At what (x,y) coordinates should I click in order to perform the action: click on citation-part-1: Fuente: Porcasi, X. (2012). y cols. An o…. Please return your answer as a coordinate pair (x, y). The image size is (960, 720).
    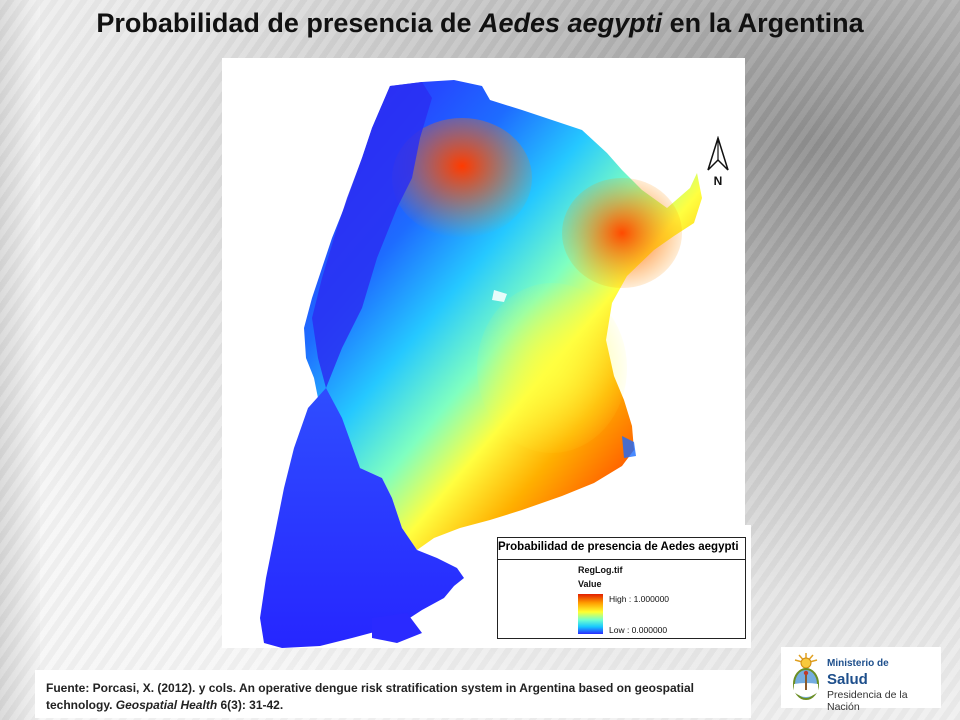
    Looking at the image, I should click on (370, 696).